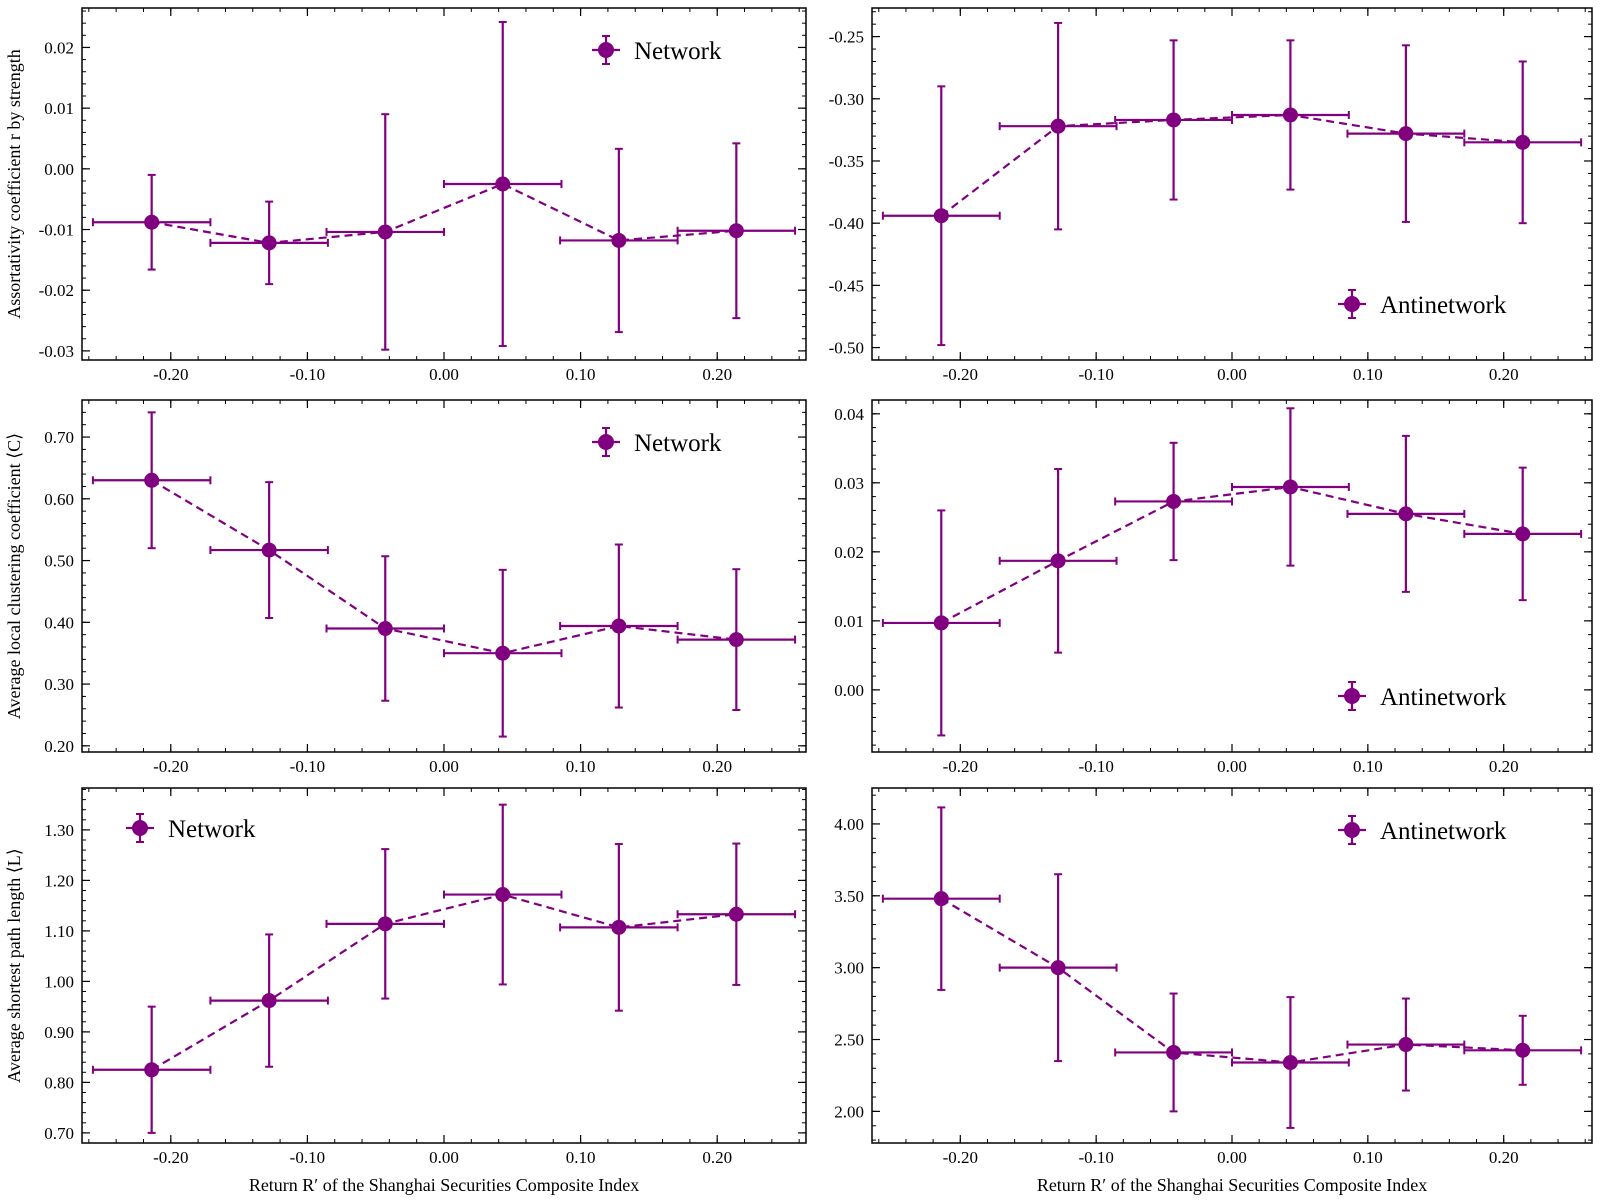 This screenshot has height=1200, width=1600. What do you see at coordinates (59, 684) in the screenshot?
I see `y-tick-label: 0.30` at bounding box center [59, 684].